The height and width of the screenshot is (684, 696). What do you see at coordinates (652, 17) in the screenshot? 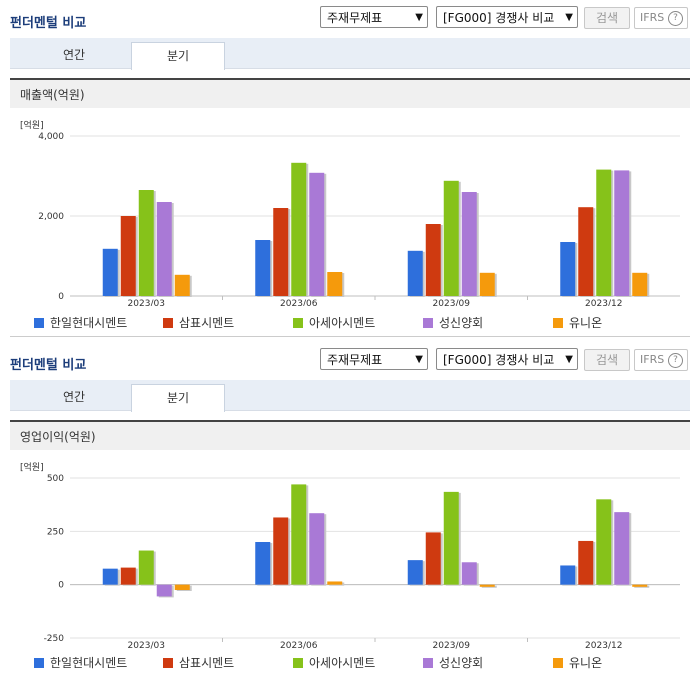
I see `ifrs-label: IFRS` at bounding box center [652, 17].